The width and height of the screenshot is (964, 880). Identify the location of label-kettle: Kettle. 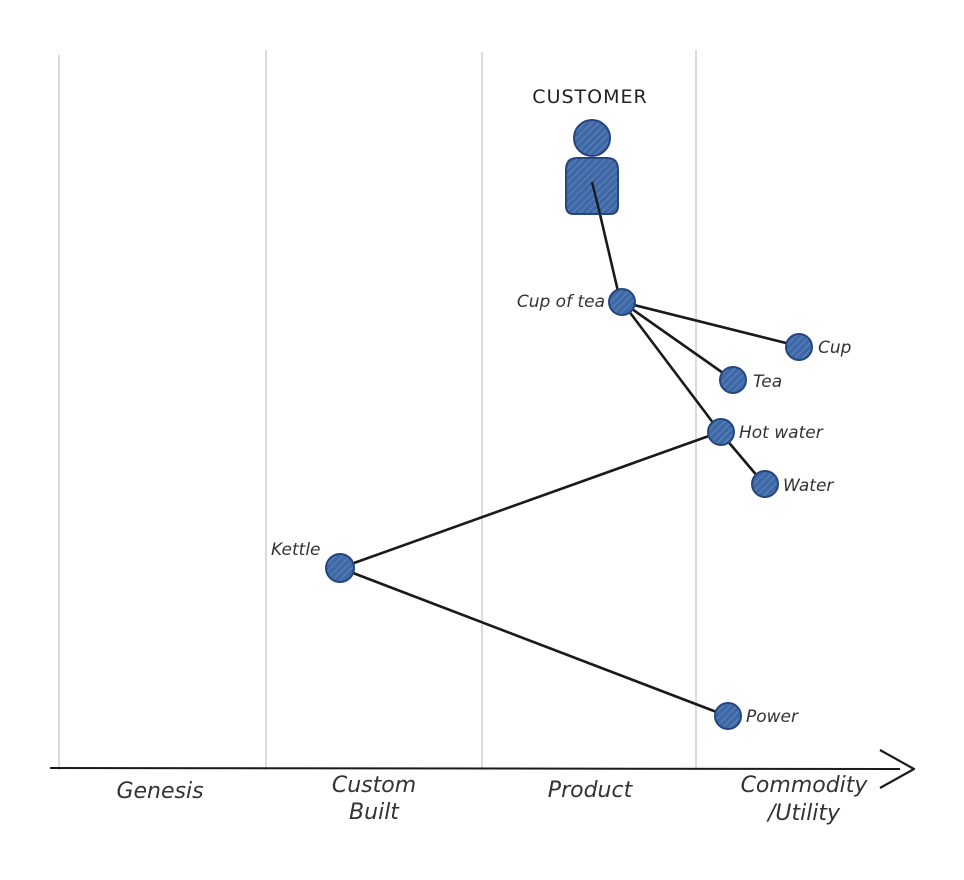
(296, 550).